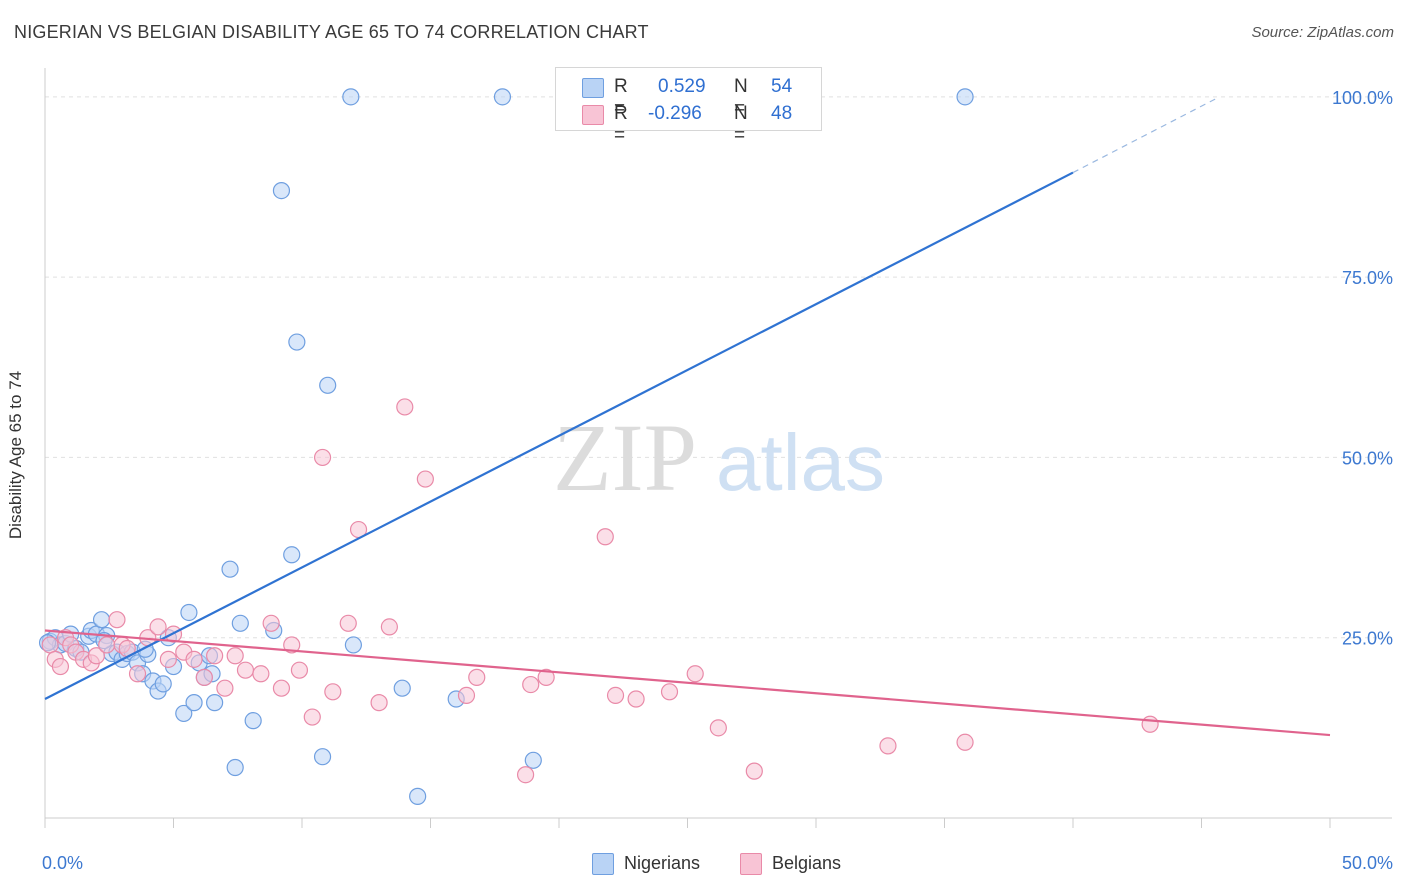 This screenshot has width=1406, height=892. What do you see at coordinates (1367, 278) in the screenshot?
I see `y-tick-label: 75.0%` at bounding box center [1367, 278].